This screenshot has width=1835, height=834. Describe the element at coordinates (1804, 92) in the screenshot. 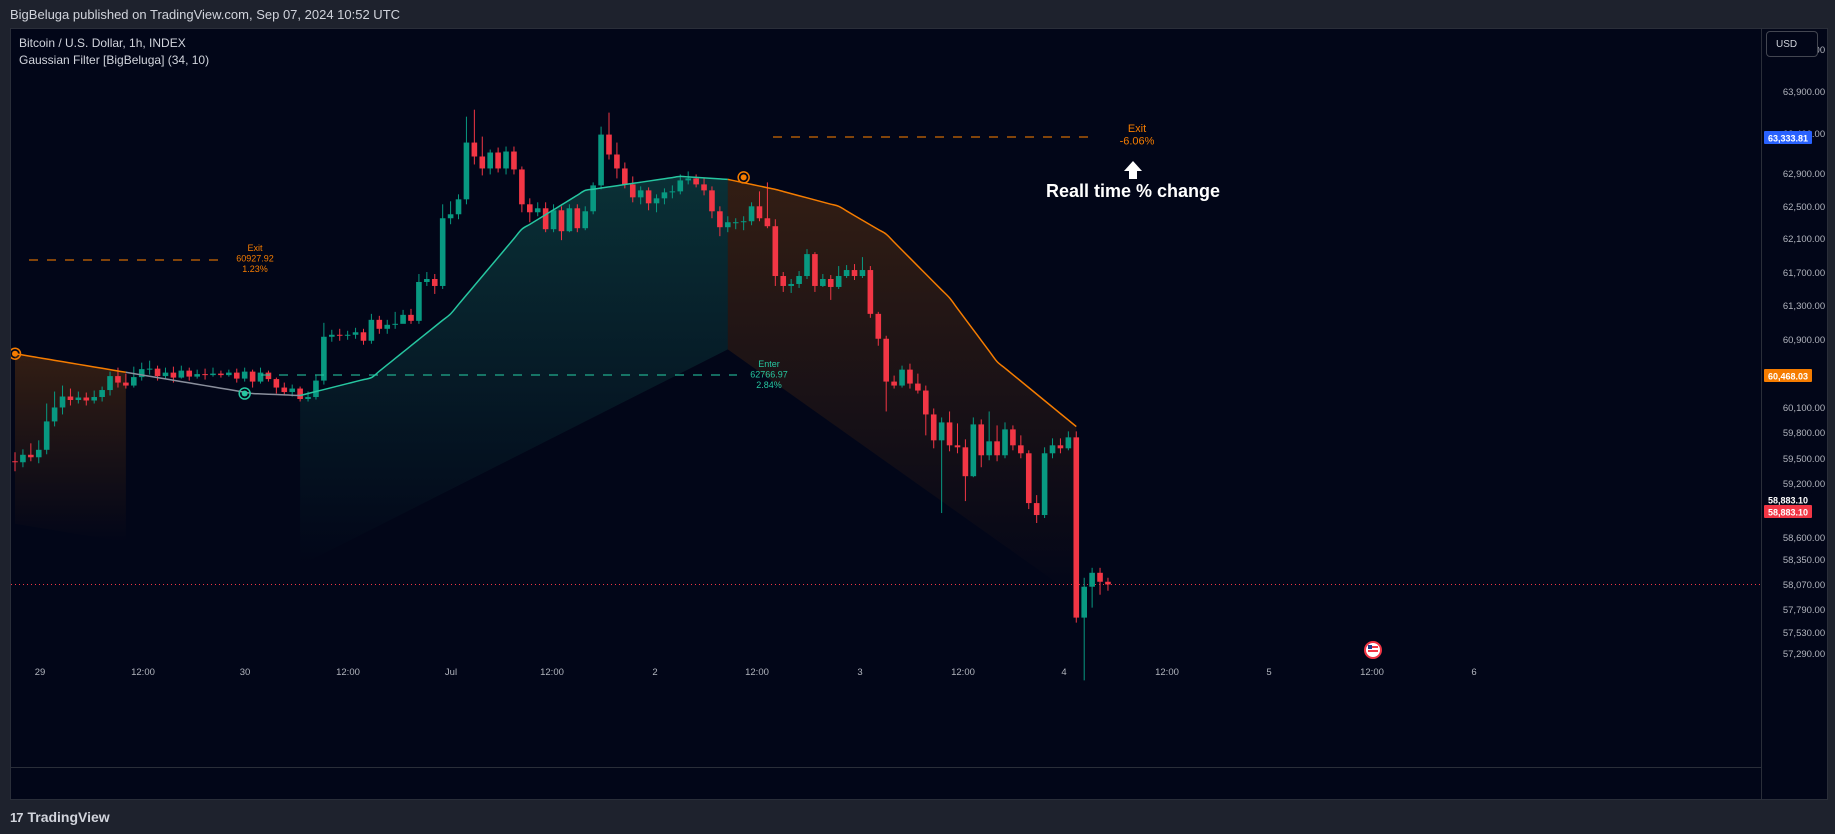

I see `price-axis-label: 63,900.00` at that location.